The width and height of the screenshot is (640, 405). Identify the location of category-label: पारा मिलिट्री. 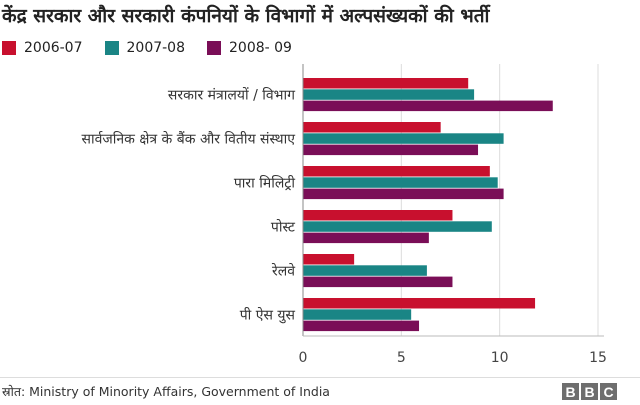
(265, 183).